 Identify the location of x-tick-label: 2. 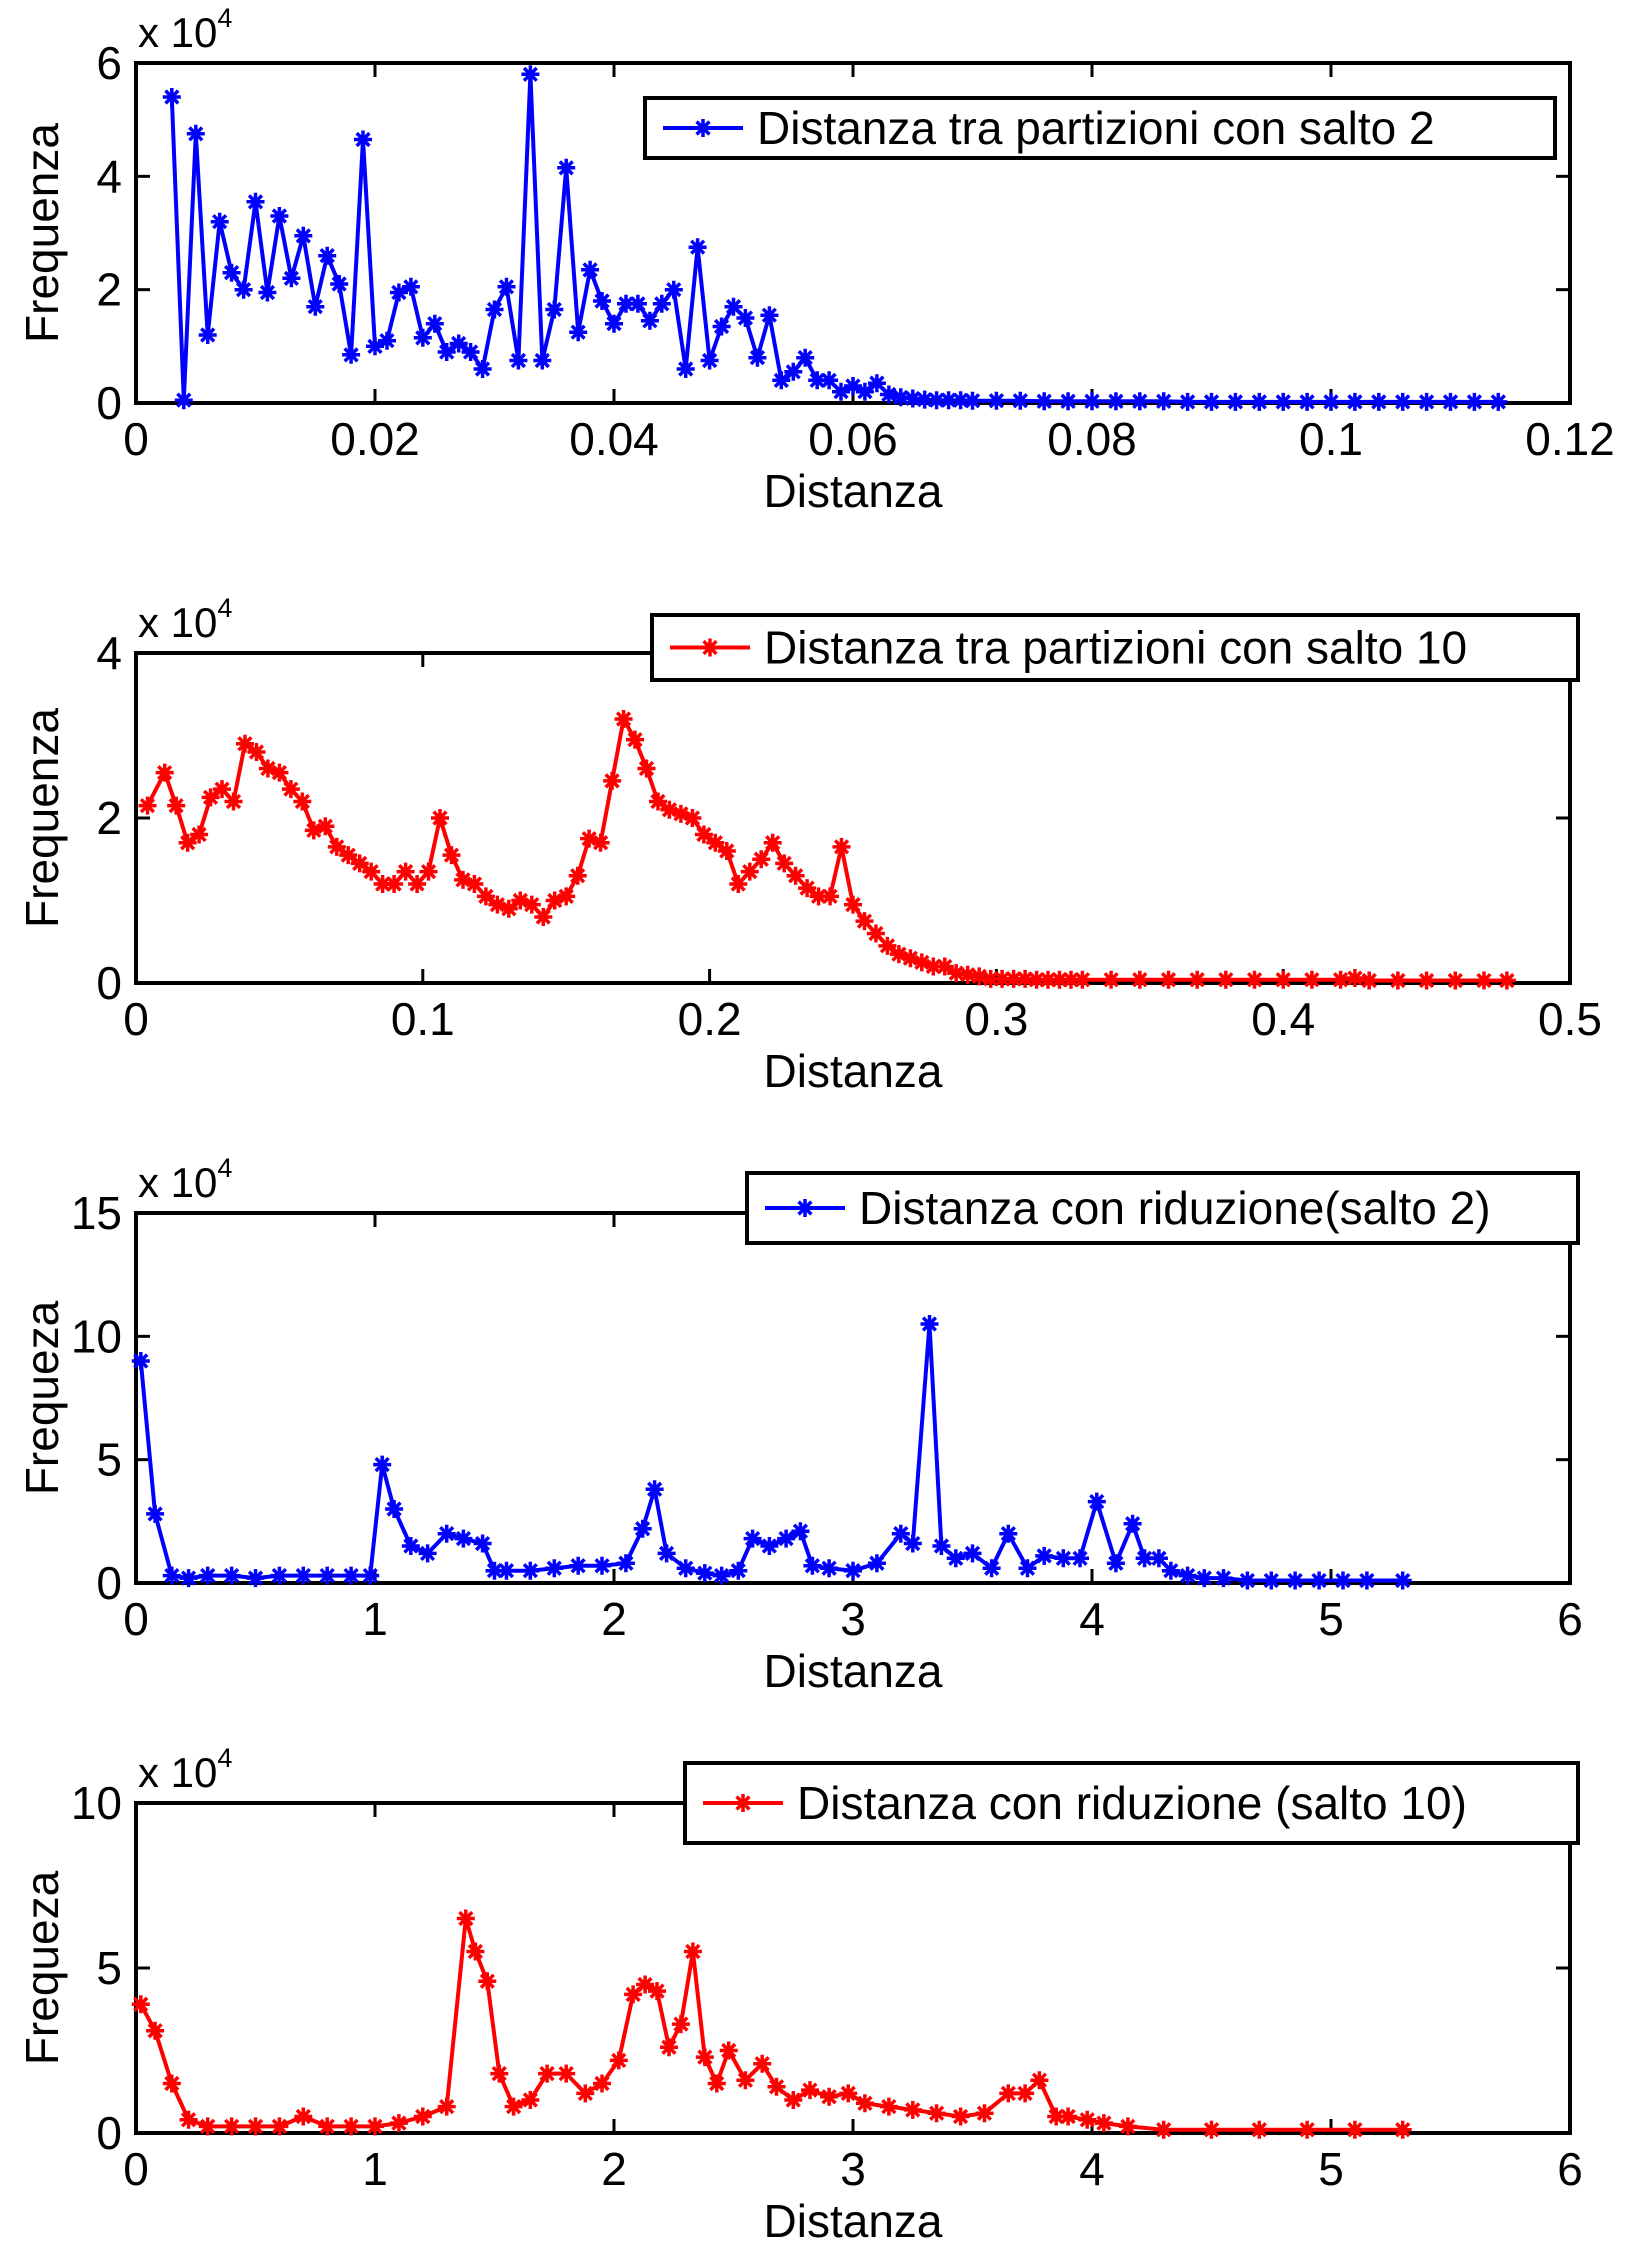
(614, 1619).